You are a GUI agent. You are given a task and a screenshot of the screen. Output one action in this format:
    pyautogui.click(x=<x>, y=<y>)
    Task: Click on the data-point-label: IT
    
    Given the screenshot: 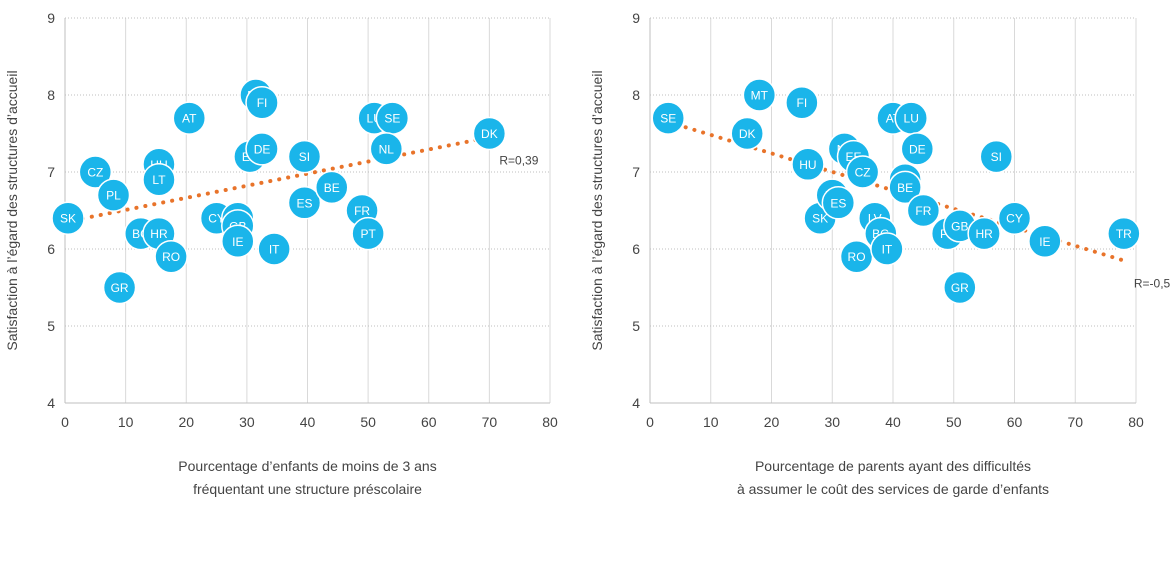 What is the action you would take?
    pyautogui.click(x=274, y=250)
    